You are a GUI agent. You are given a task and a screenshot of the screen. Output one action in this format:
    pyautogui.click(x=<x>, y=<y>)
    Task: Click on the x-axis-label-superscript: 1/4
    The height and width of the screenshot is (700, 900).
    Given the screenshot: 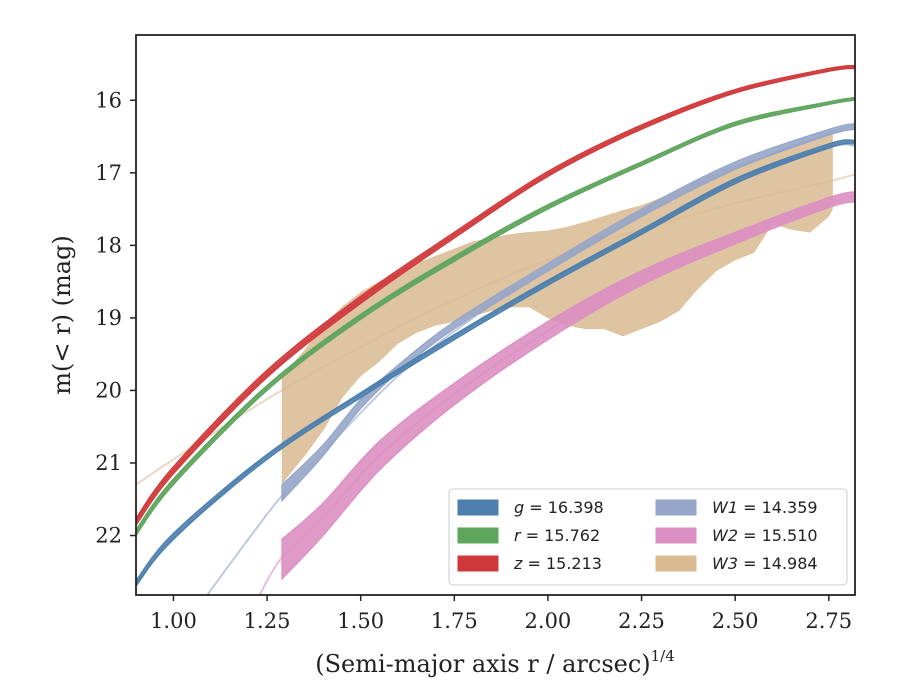 What is the action you would take?
    pyautogui.click(x=663, y=656)
    